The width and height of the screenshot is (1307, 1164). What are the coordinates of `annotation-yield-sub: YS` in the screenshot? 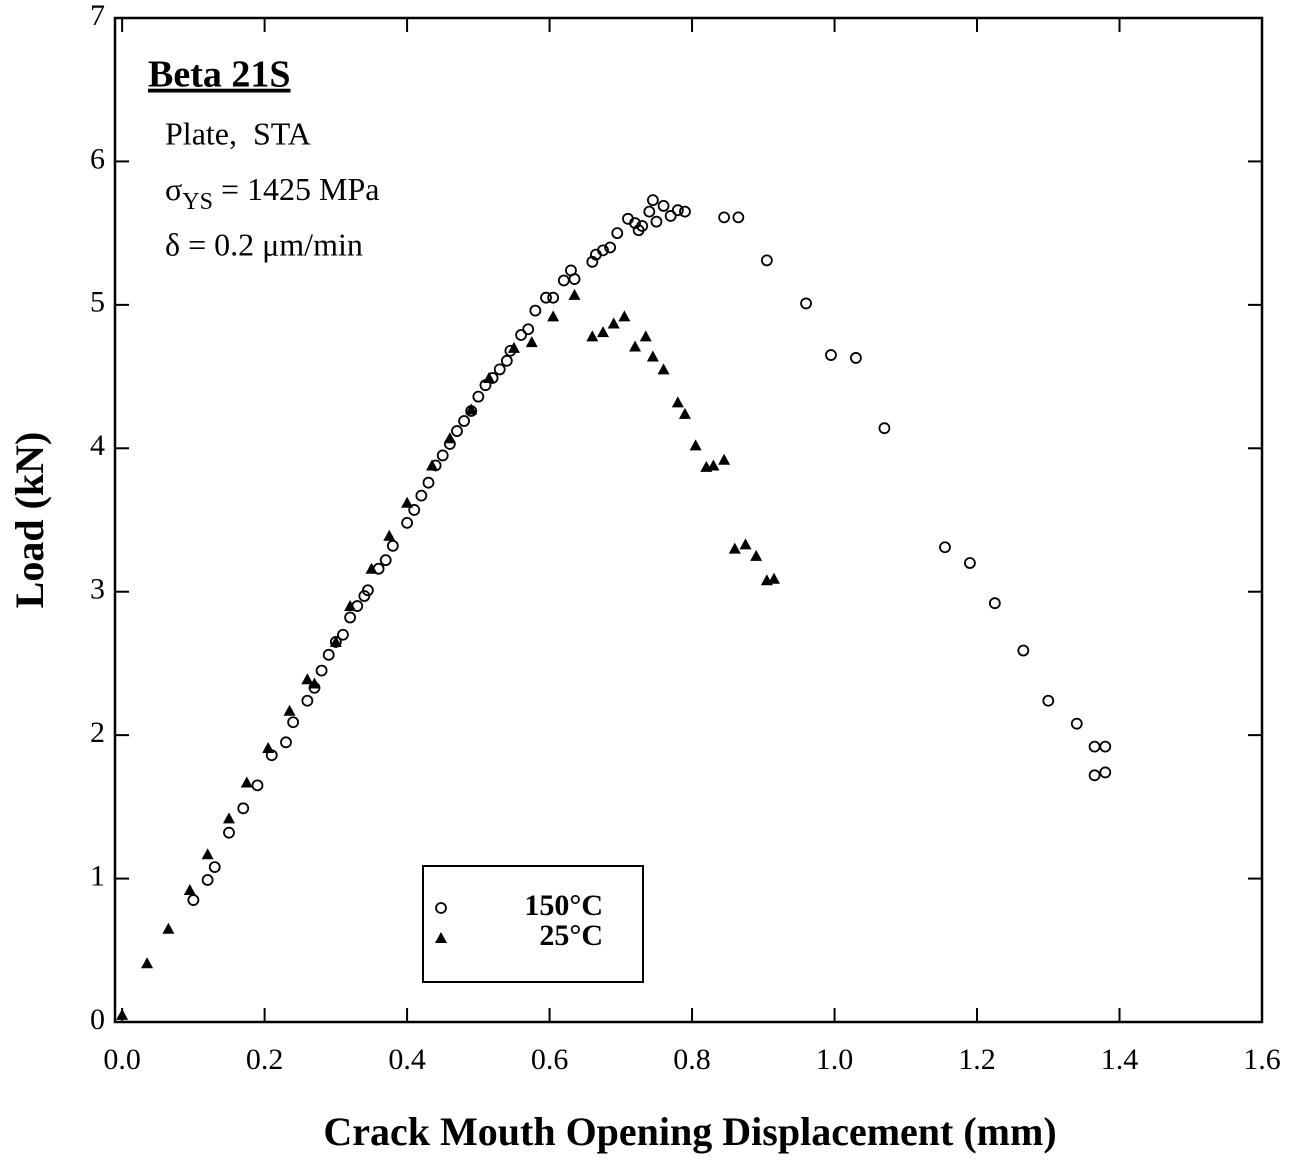 It's located at (197, 202).